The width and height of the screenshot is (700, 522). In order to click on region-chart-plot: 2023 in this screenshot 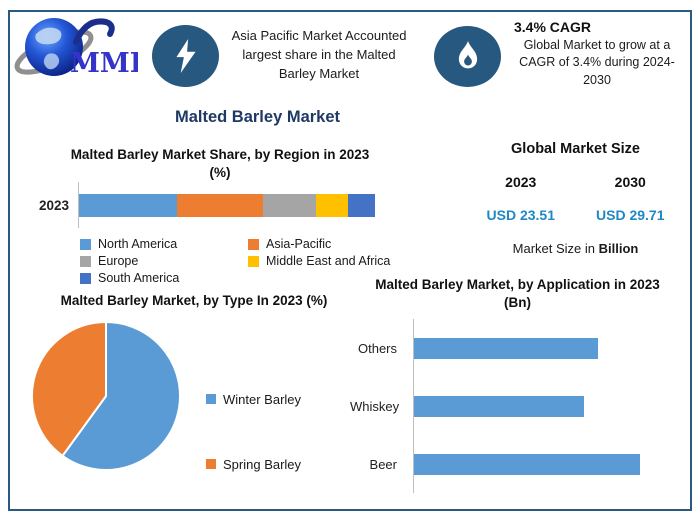, I will do `click(220, 205)`.